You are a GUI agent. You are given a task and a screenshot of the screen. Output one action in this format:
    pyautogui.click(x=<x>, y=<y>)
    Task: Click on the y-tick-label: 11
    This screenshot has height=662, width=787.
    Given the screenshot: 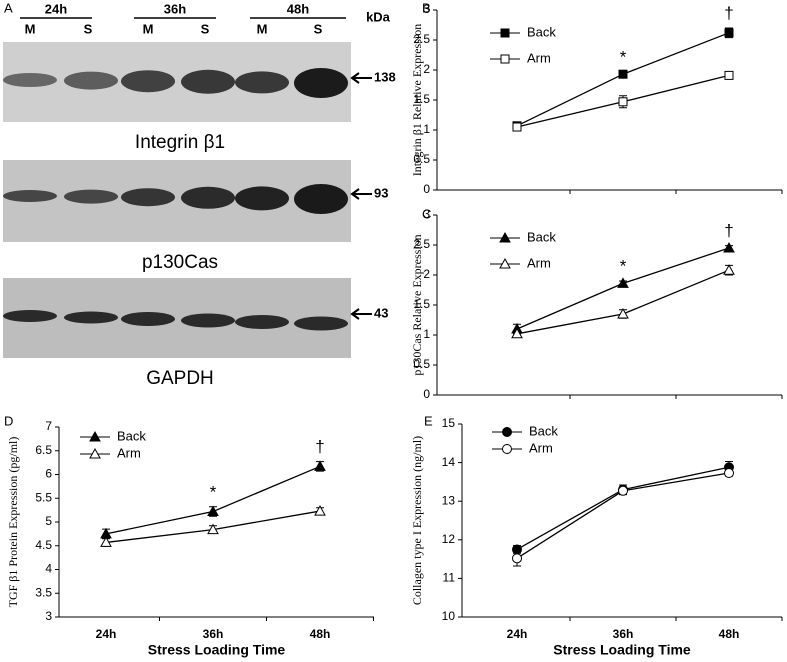 What is the action you would take?
    pyautogui.click(x=449, y=578)
    